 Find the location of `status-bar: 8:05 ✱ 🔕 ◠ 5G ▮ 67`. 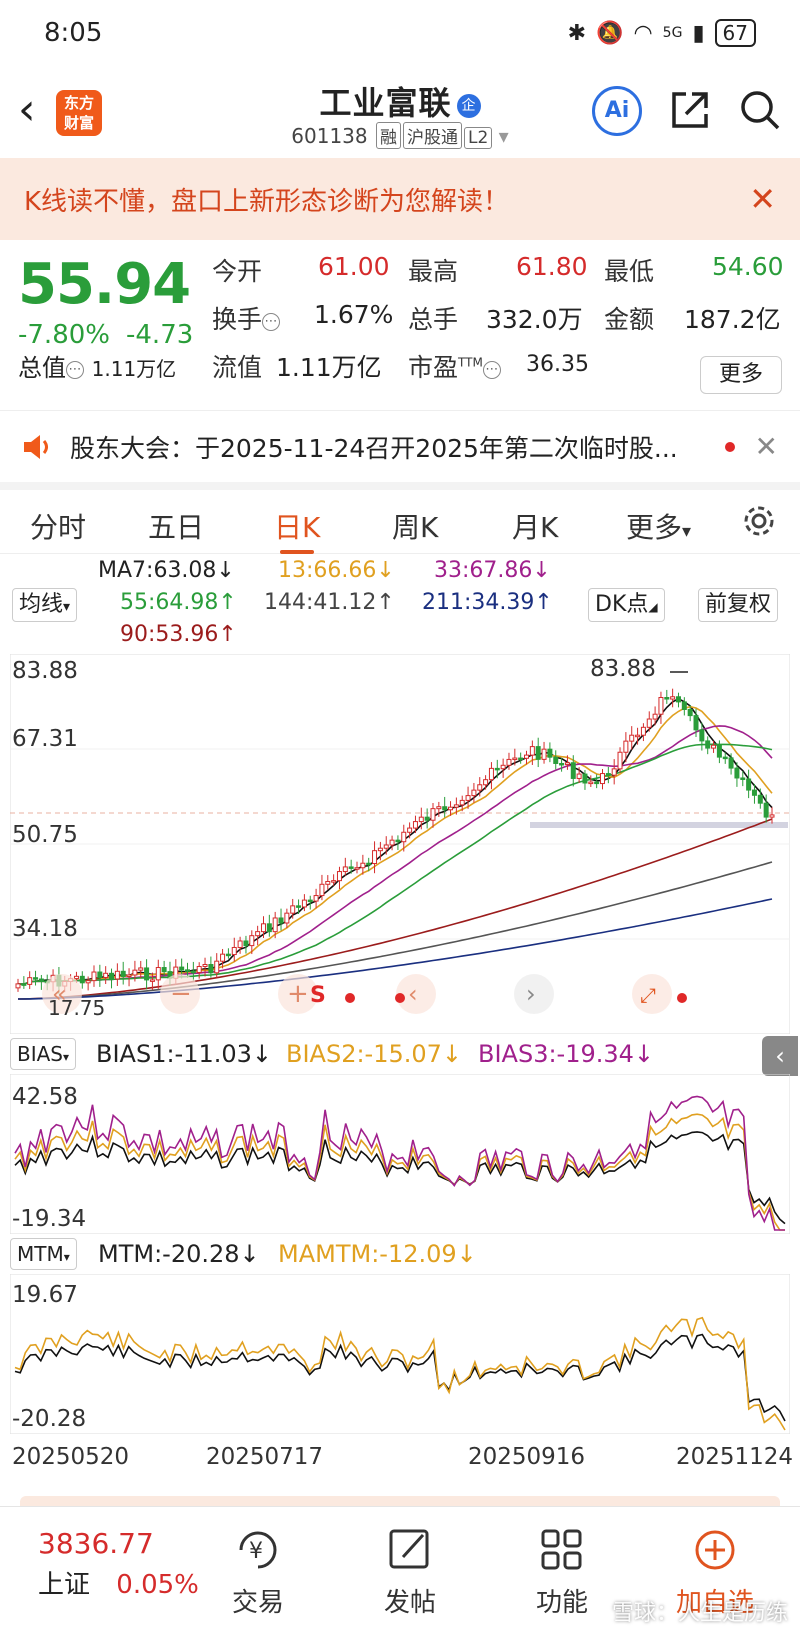

status-bar: 8:05 ✱ 🔕 ◠ 5G ▮ 67 is located at coordinates (400, 33).